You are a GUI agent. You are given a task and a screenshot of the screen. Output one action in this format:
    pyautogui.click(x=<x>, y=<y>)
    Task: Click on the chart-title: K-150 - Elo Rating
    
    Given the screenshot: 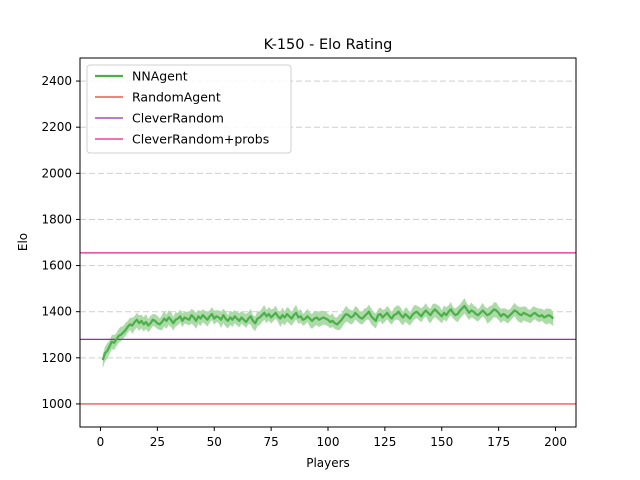 What is the action you would take?
    pyautogui.click(x=328, y=45)
    